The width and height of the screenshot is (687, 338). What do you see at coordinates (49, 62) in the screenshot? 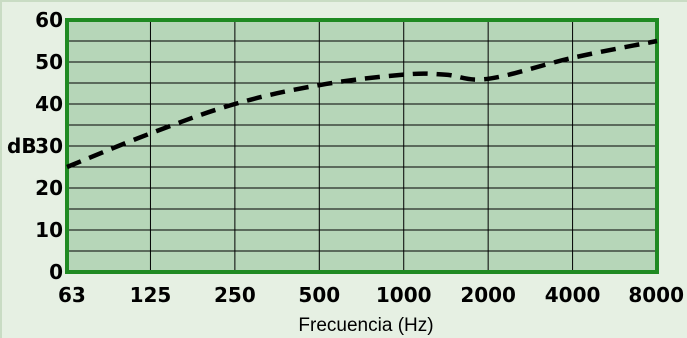
I see `y-tick-label: 50` at bounding box center [49, 62].